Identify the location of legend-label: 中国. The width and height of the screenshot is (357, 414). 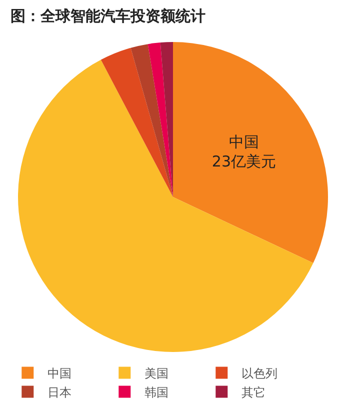
(60, 373).